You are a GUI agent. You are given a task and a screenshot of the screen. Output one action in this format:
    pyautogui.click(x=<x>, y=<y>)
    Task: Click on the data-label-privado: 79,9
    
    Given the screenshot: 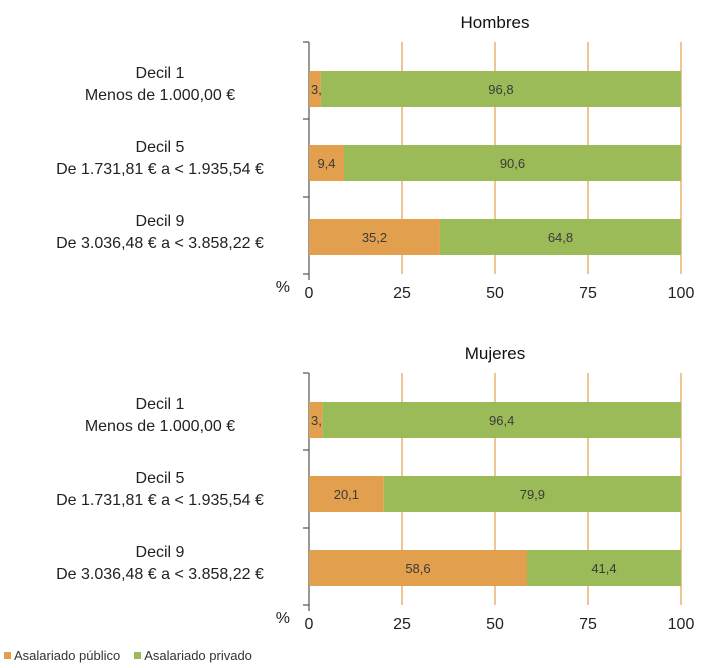 What is the action you would take?
    pyautogui.click(x=532, y=494)
    